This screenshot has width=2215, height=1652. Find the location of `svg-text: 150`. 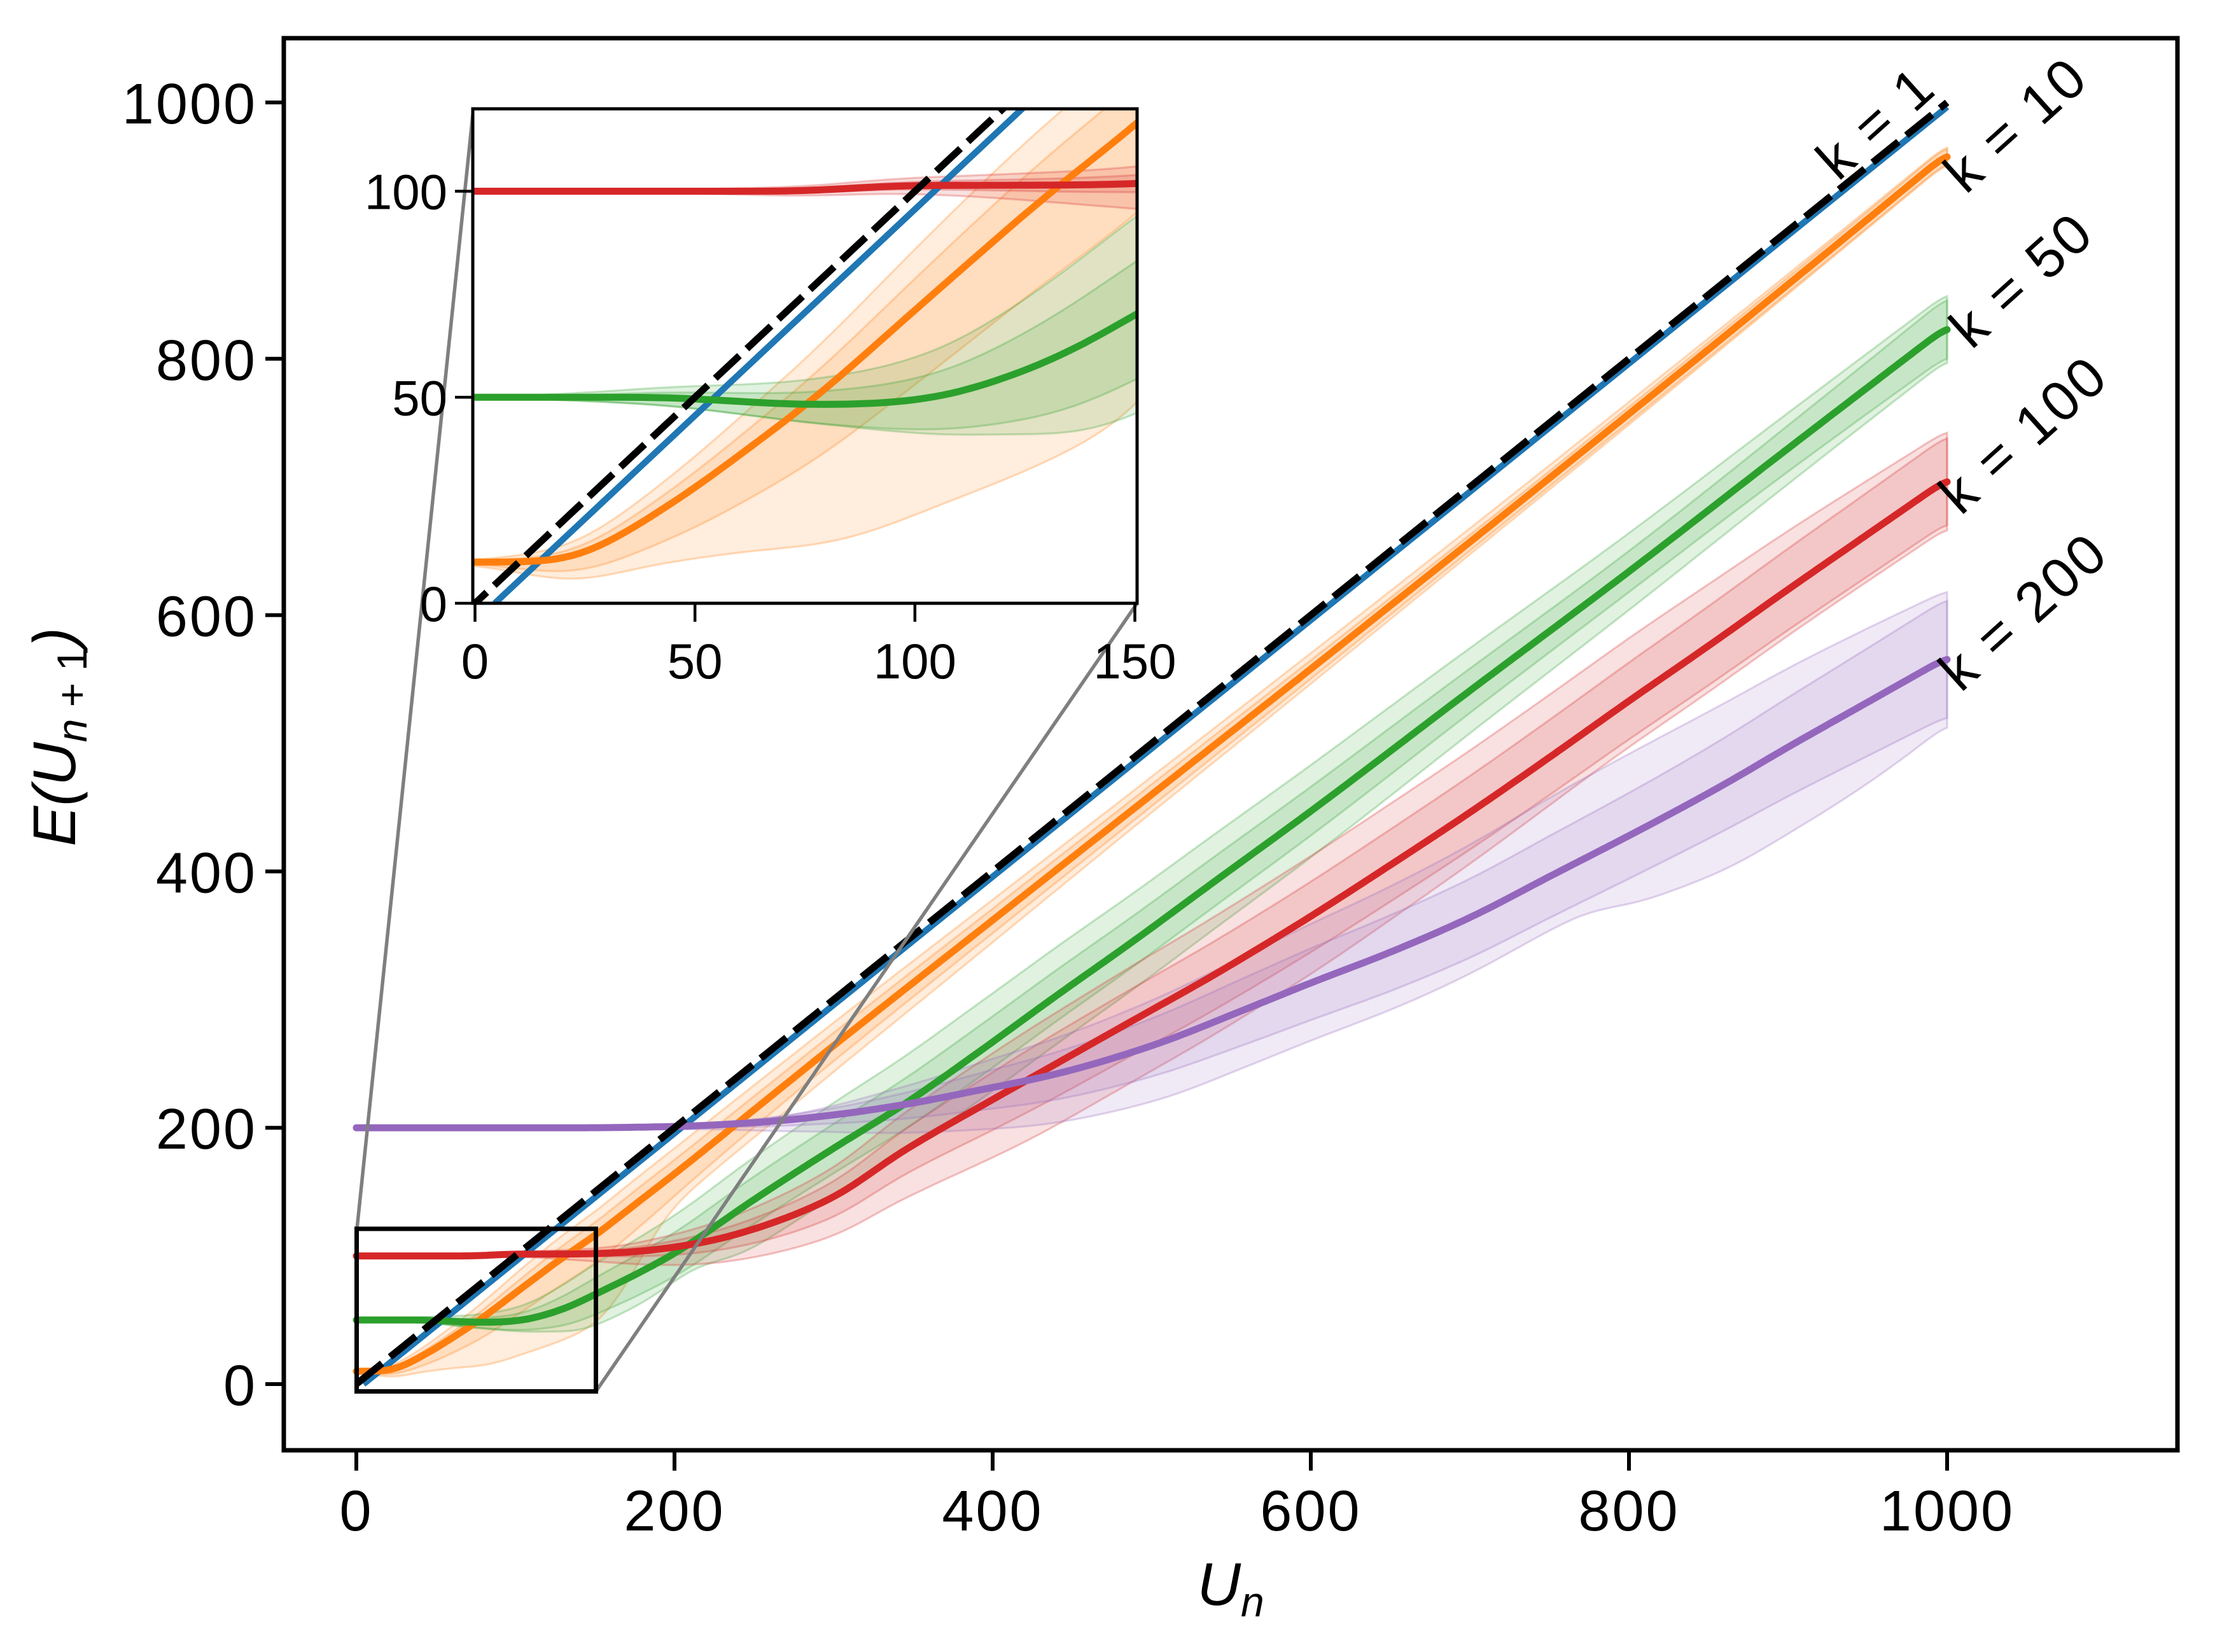

svg-text: 150 is located at coordinates (1134, 661).